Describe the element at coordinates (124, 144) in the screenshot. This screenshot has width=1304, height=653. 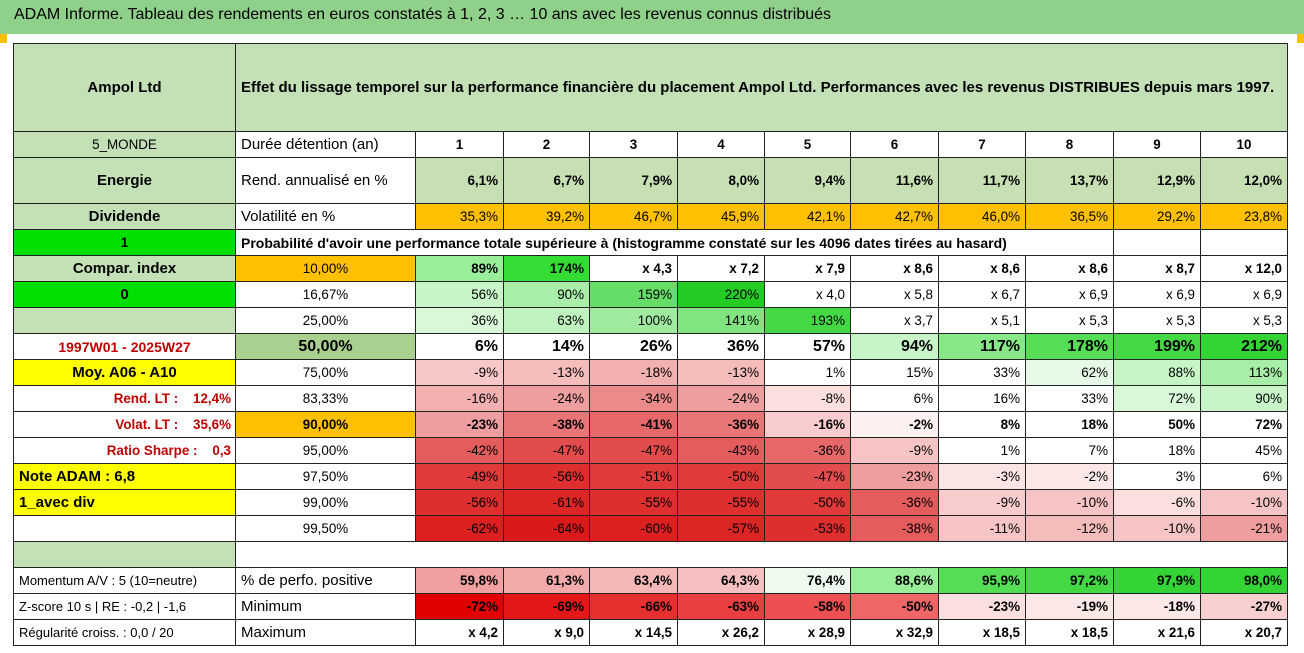
I see `category-region: 5_MONDE` at that location.